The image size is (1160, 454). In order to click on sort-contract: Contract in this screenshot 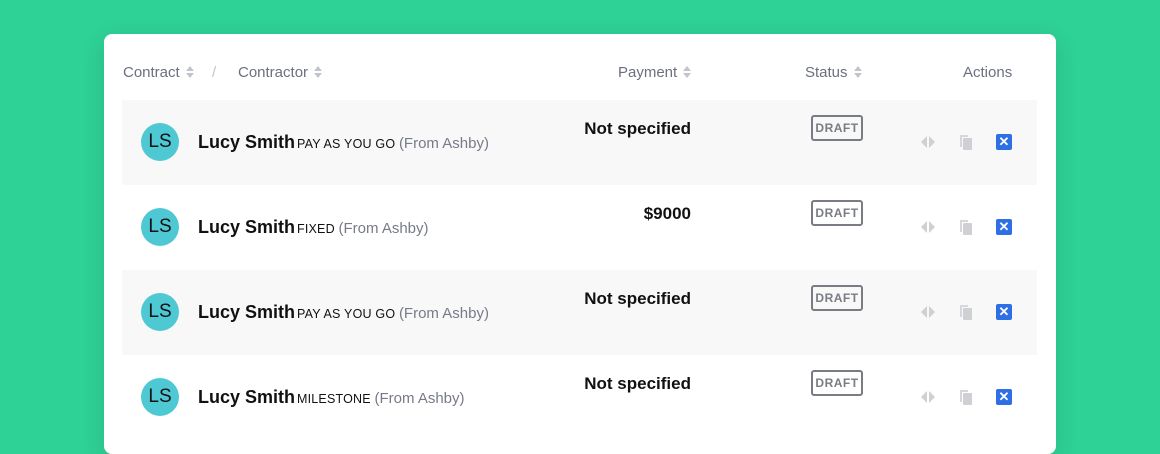, I will do `click(158, 72)`.